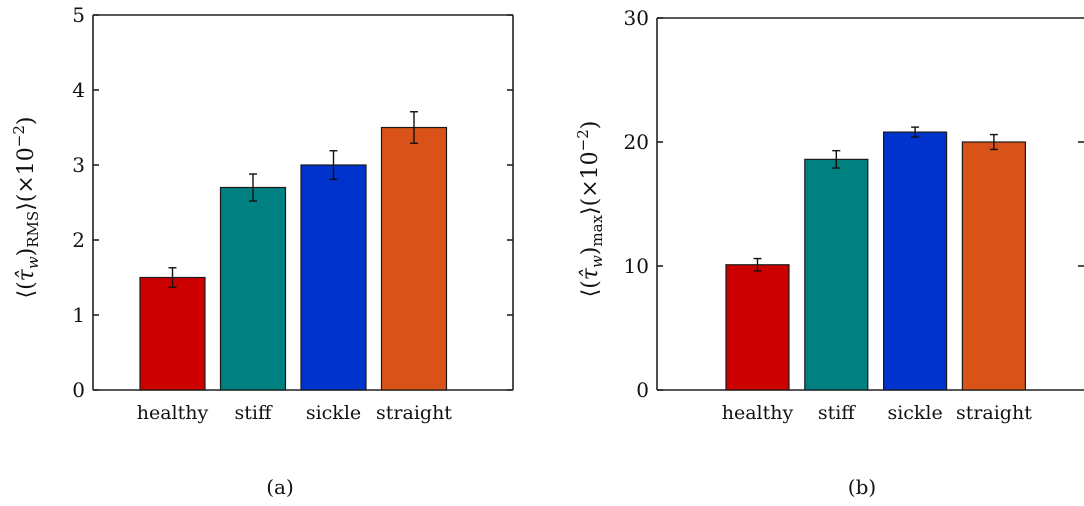 The height and width of the screenshot is (506, 1084). What do you see at coordinates (78, 90) in the screenshot?
I see `y-tick-label: 4` at bounding box center [78, 90].